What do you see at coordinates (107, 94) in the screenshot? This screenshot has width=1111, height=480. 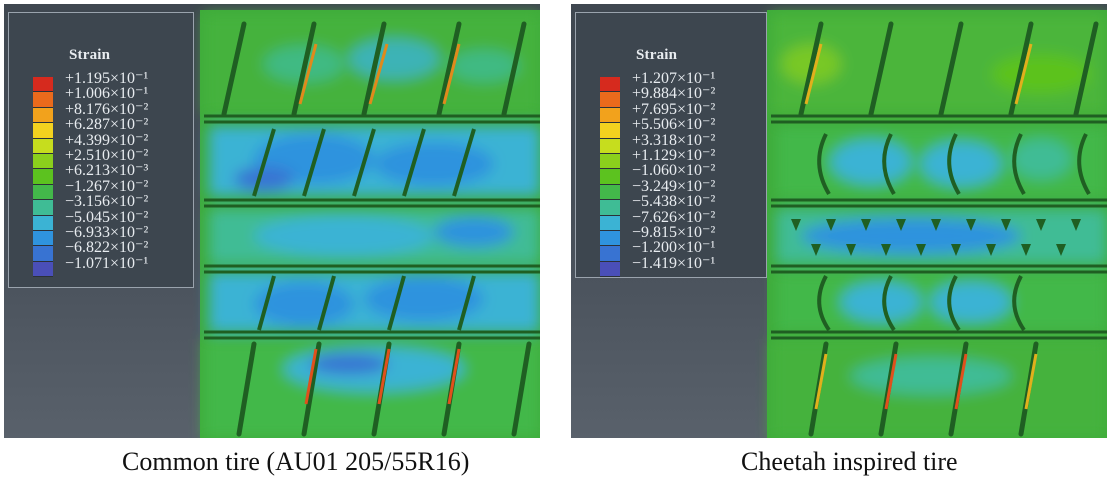 I see `legend-value: +1.006×10⁻¹` at bounding box center [107, 94].